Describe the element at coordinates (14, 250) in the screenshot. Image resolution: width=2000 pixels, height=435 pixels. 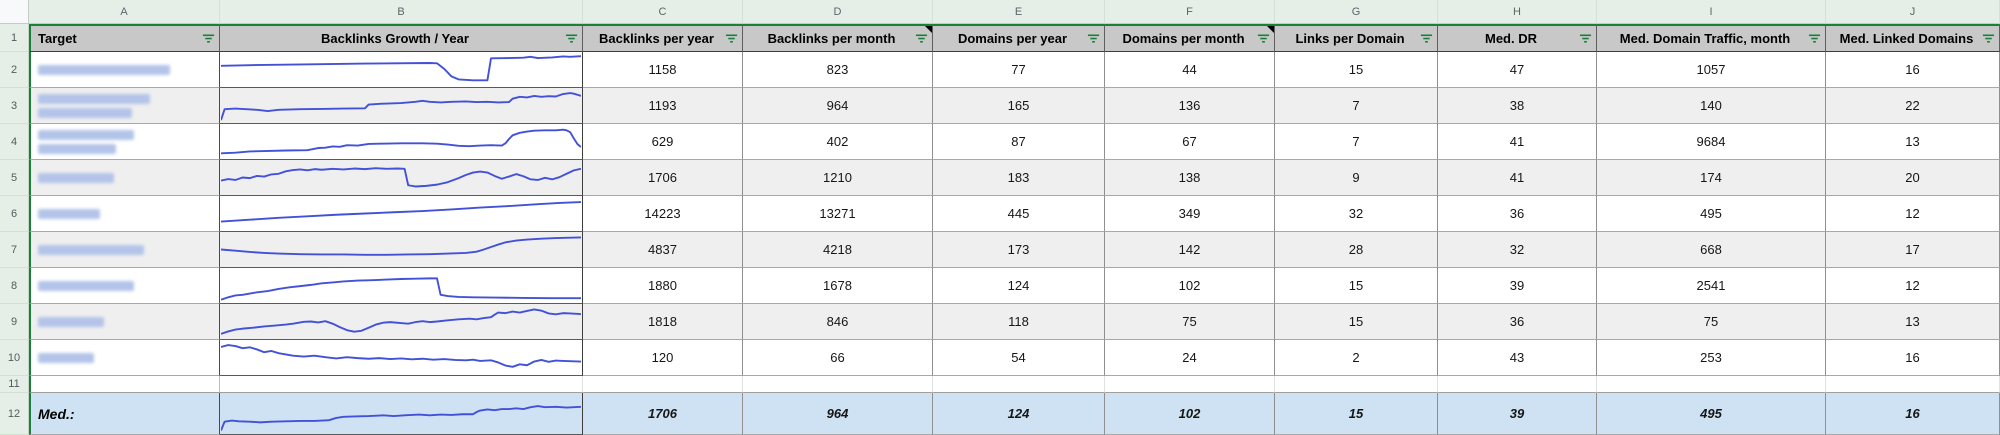
I see `row-header-7: 7` at that location.